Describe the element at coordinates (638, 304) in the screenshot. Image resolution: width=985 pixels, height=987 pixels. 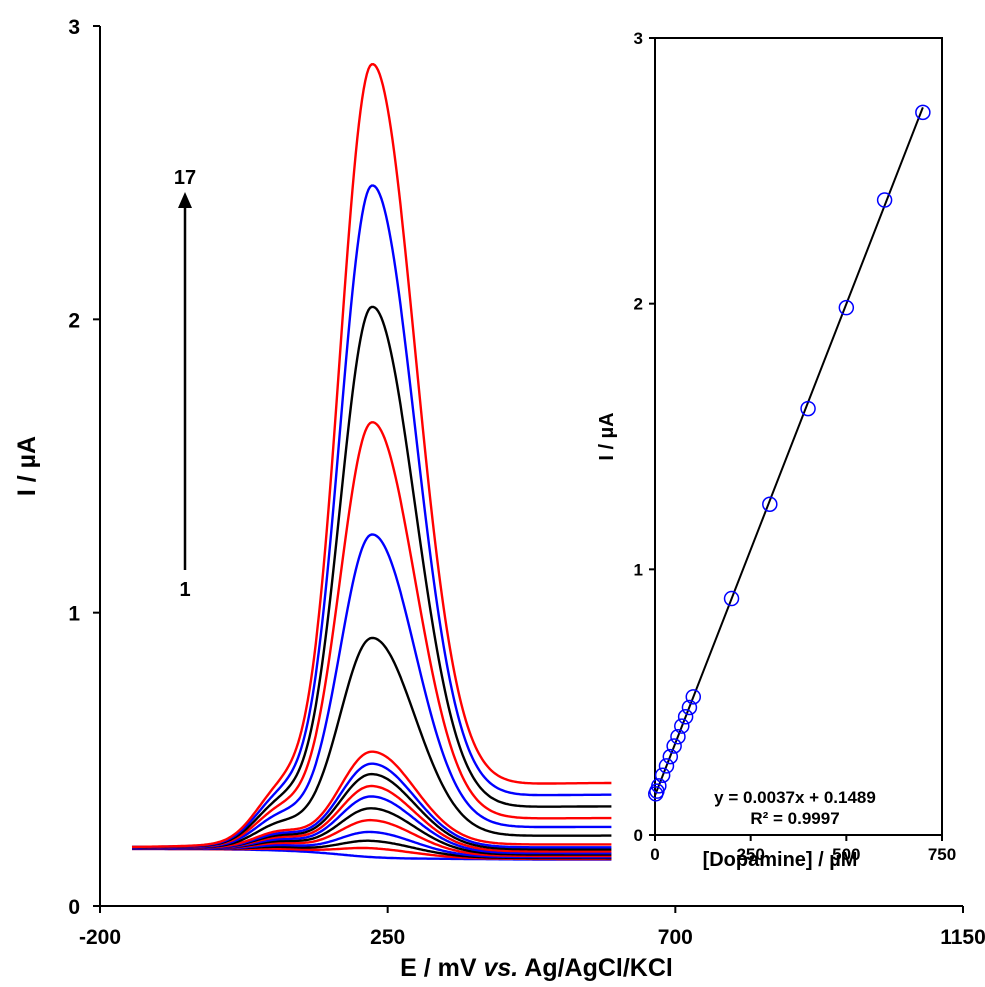
I see `inset-y-tick-label: 2` at that location.